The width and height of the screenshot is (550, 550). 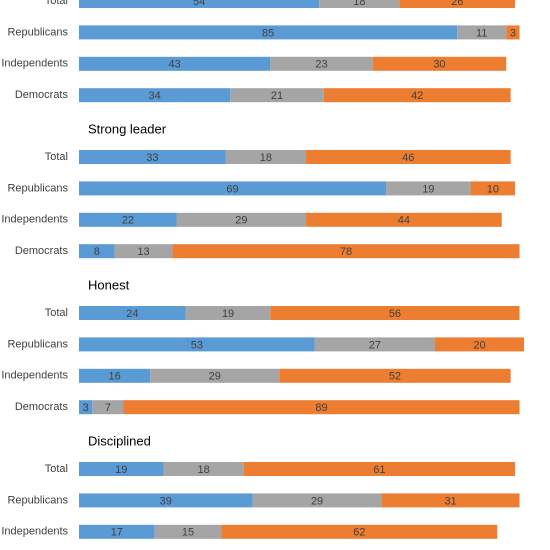 I want to click on value-label: 31, so click(x=450, y=501).